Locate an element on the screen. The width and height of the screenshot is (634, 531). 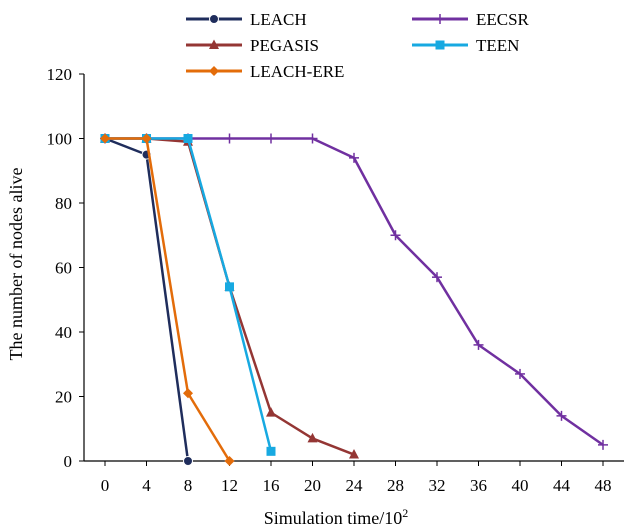
legend-label: LEACH-ERE is located at coordinates (297, 71).